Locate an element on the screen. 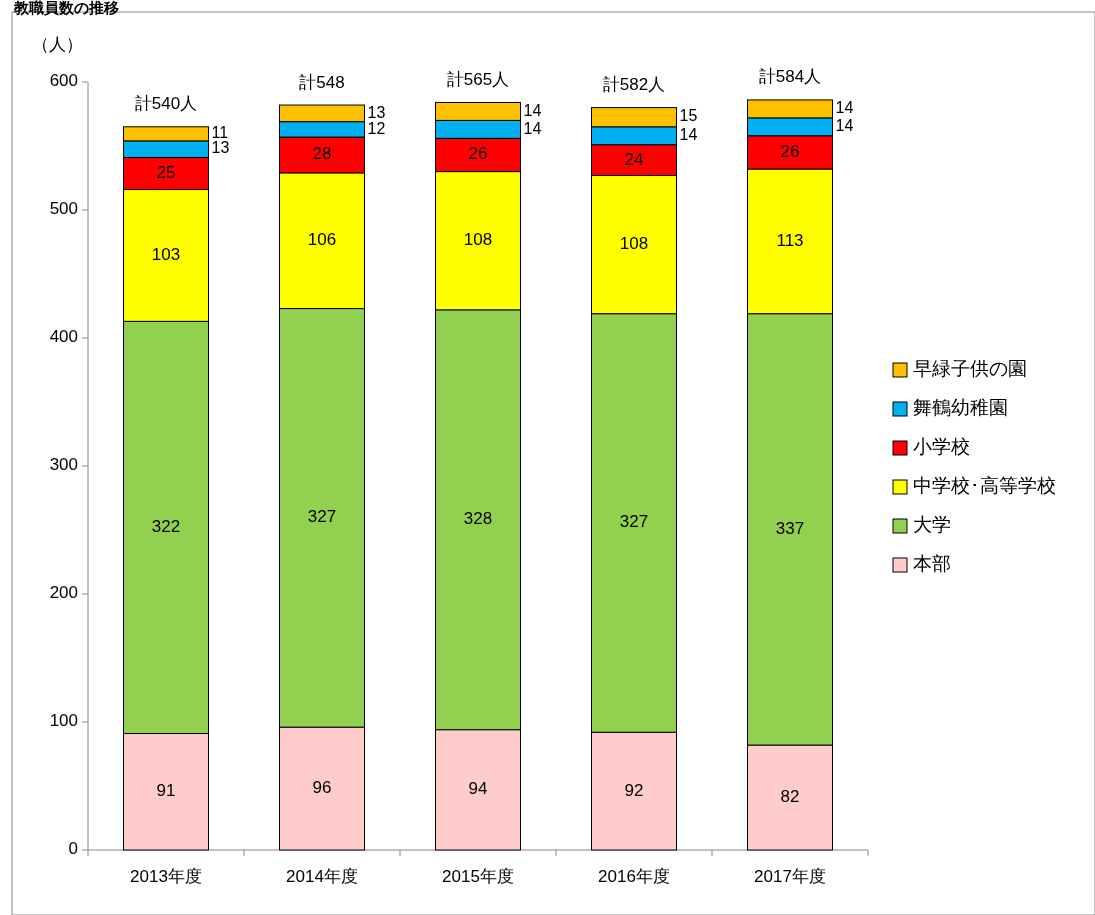  data-label: 103 is located at coordinates (166, 254).